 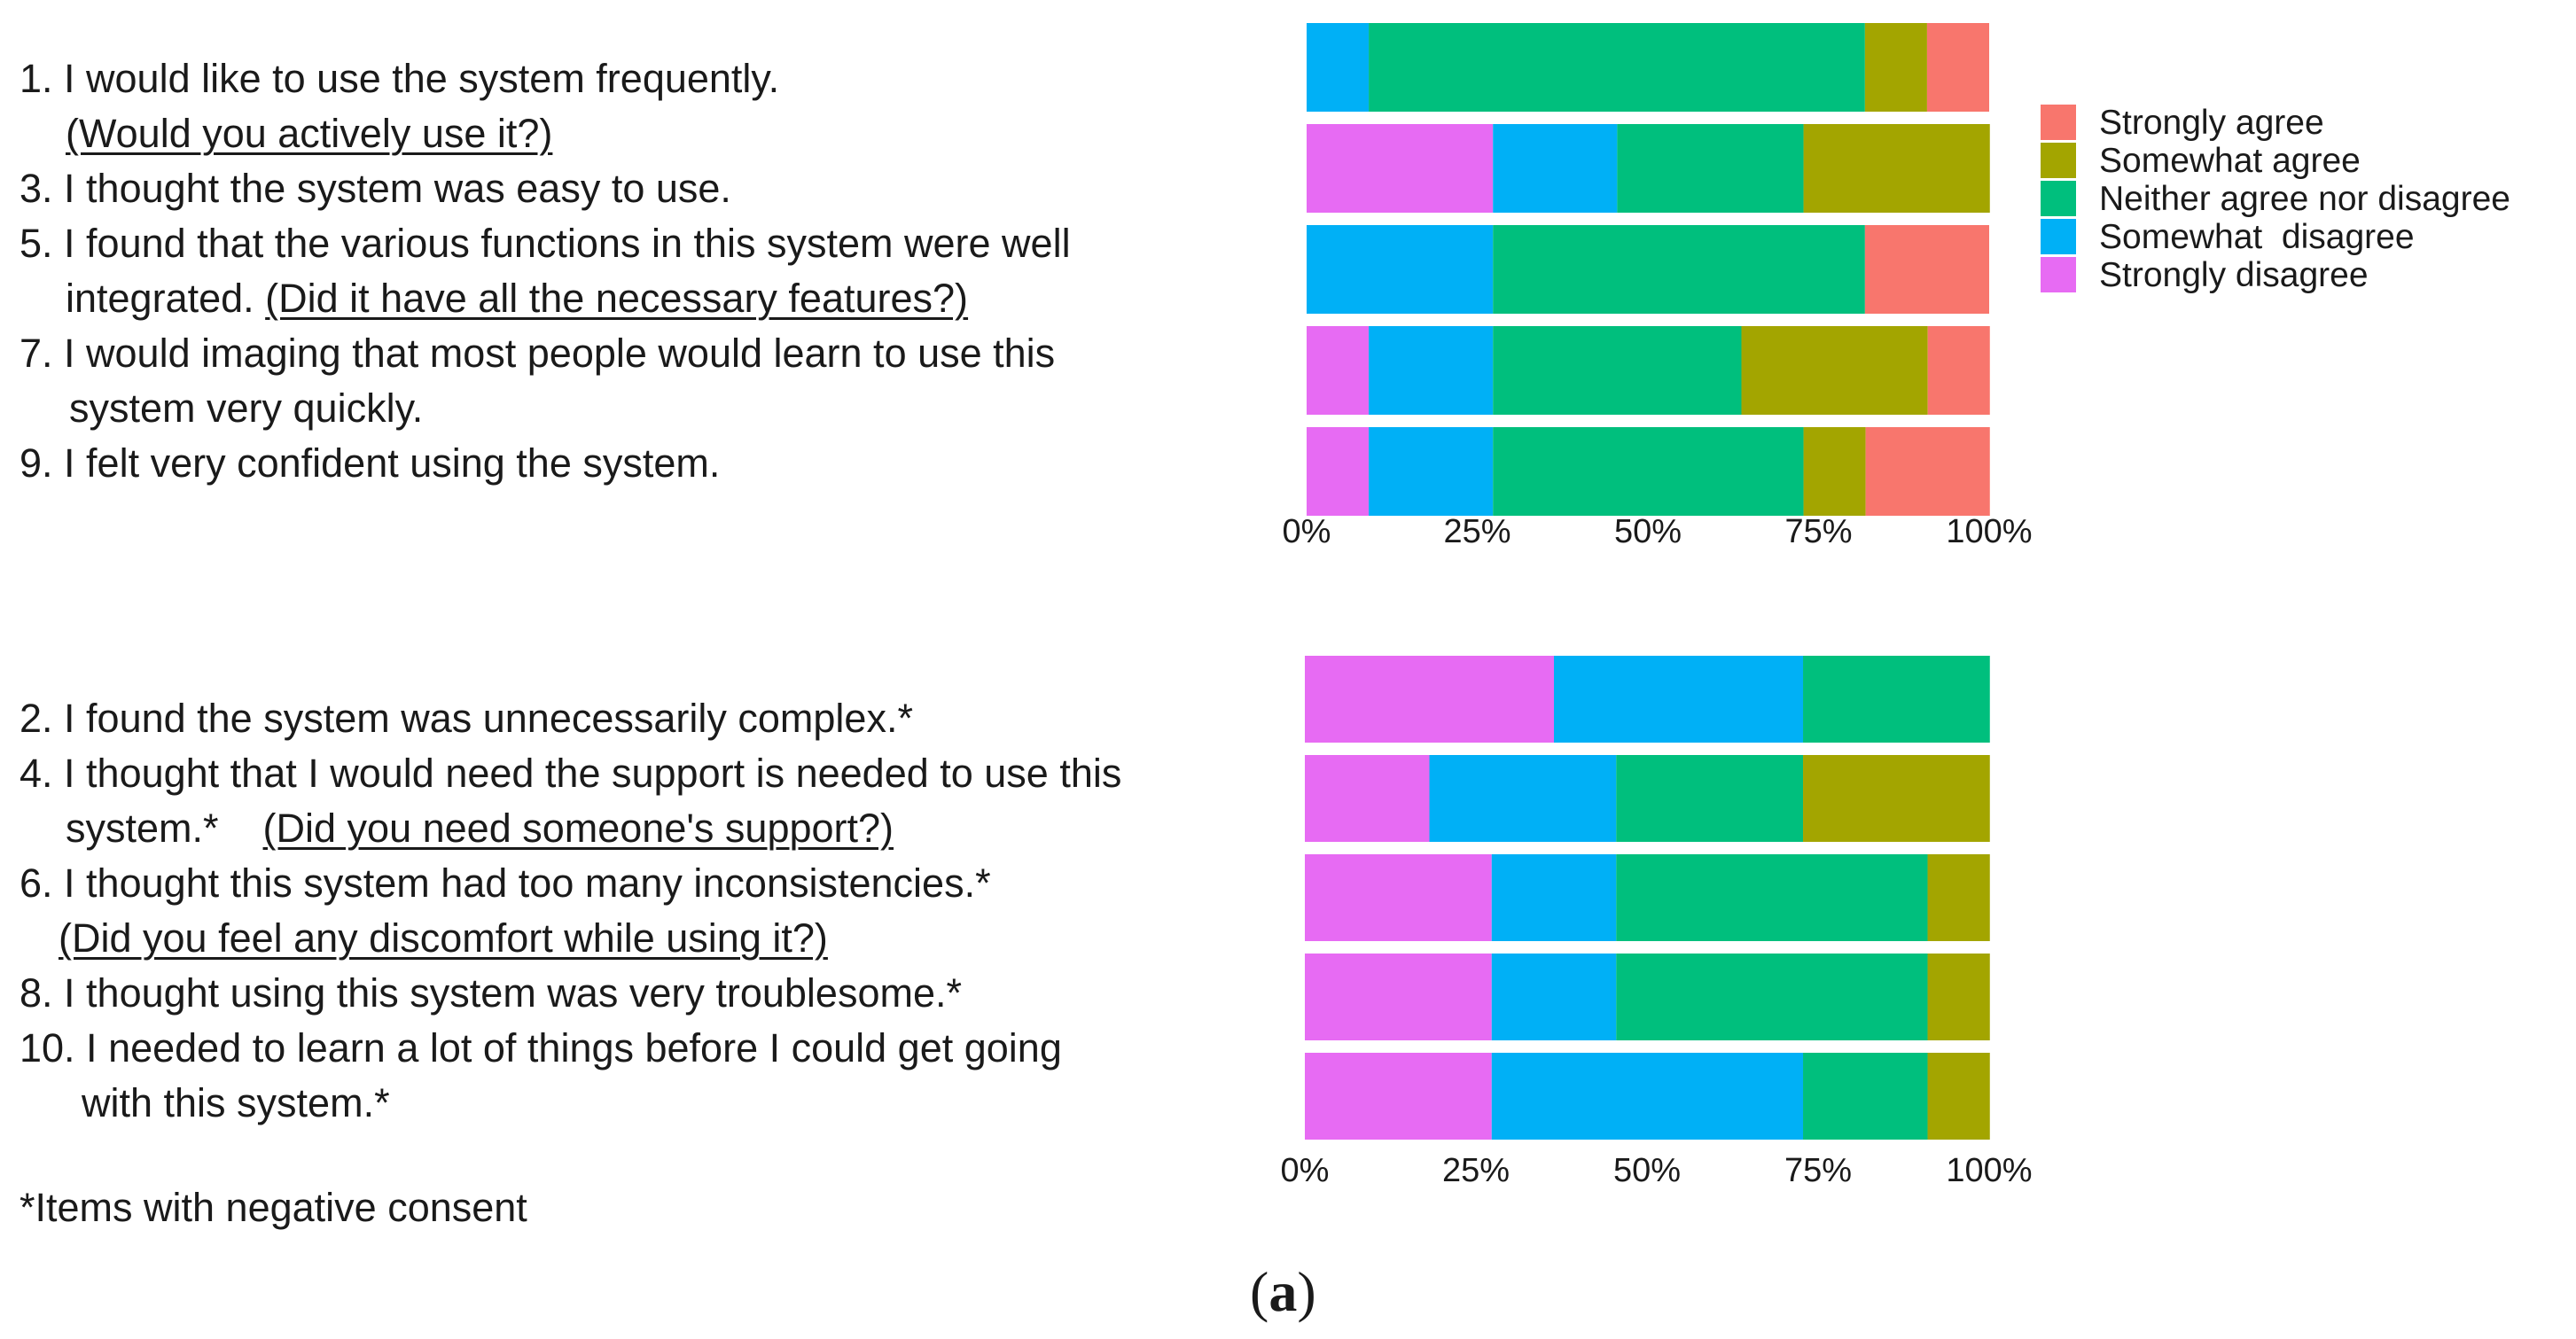 What do you see at coordinates (2058, 274) in the screenshot?
I see `legend-swatch-strongly-disagree` at bounding box center [2058, 274].